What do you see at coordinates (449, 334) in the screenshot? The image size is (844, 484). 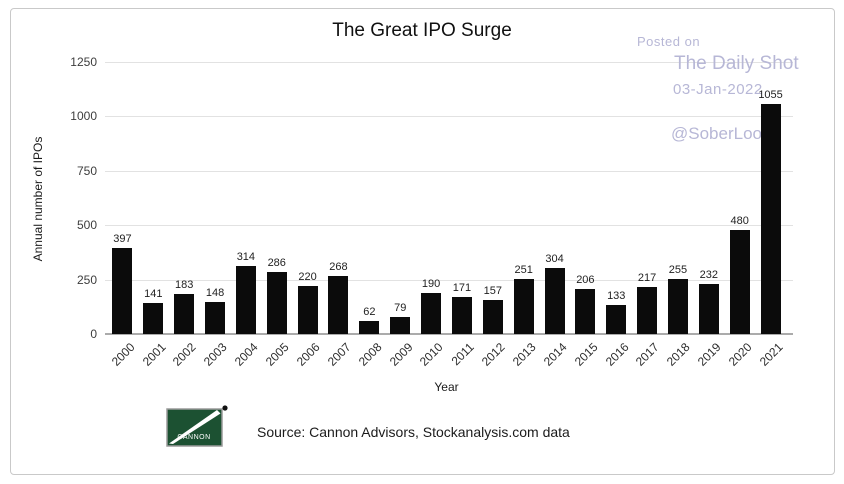 I see `x-axis-line` at bounding box center [449, 334].